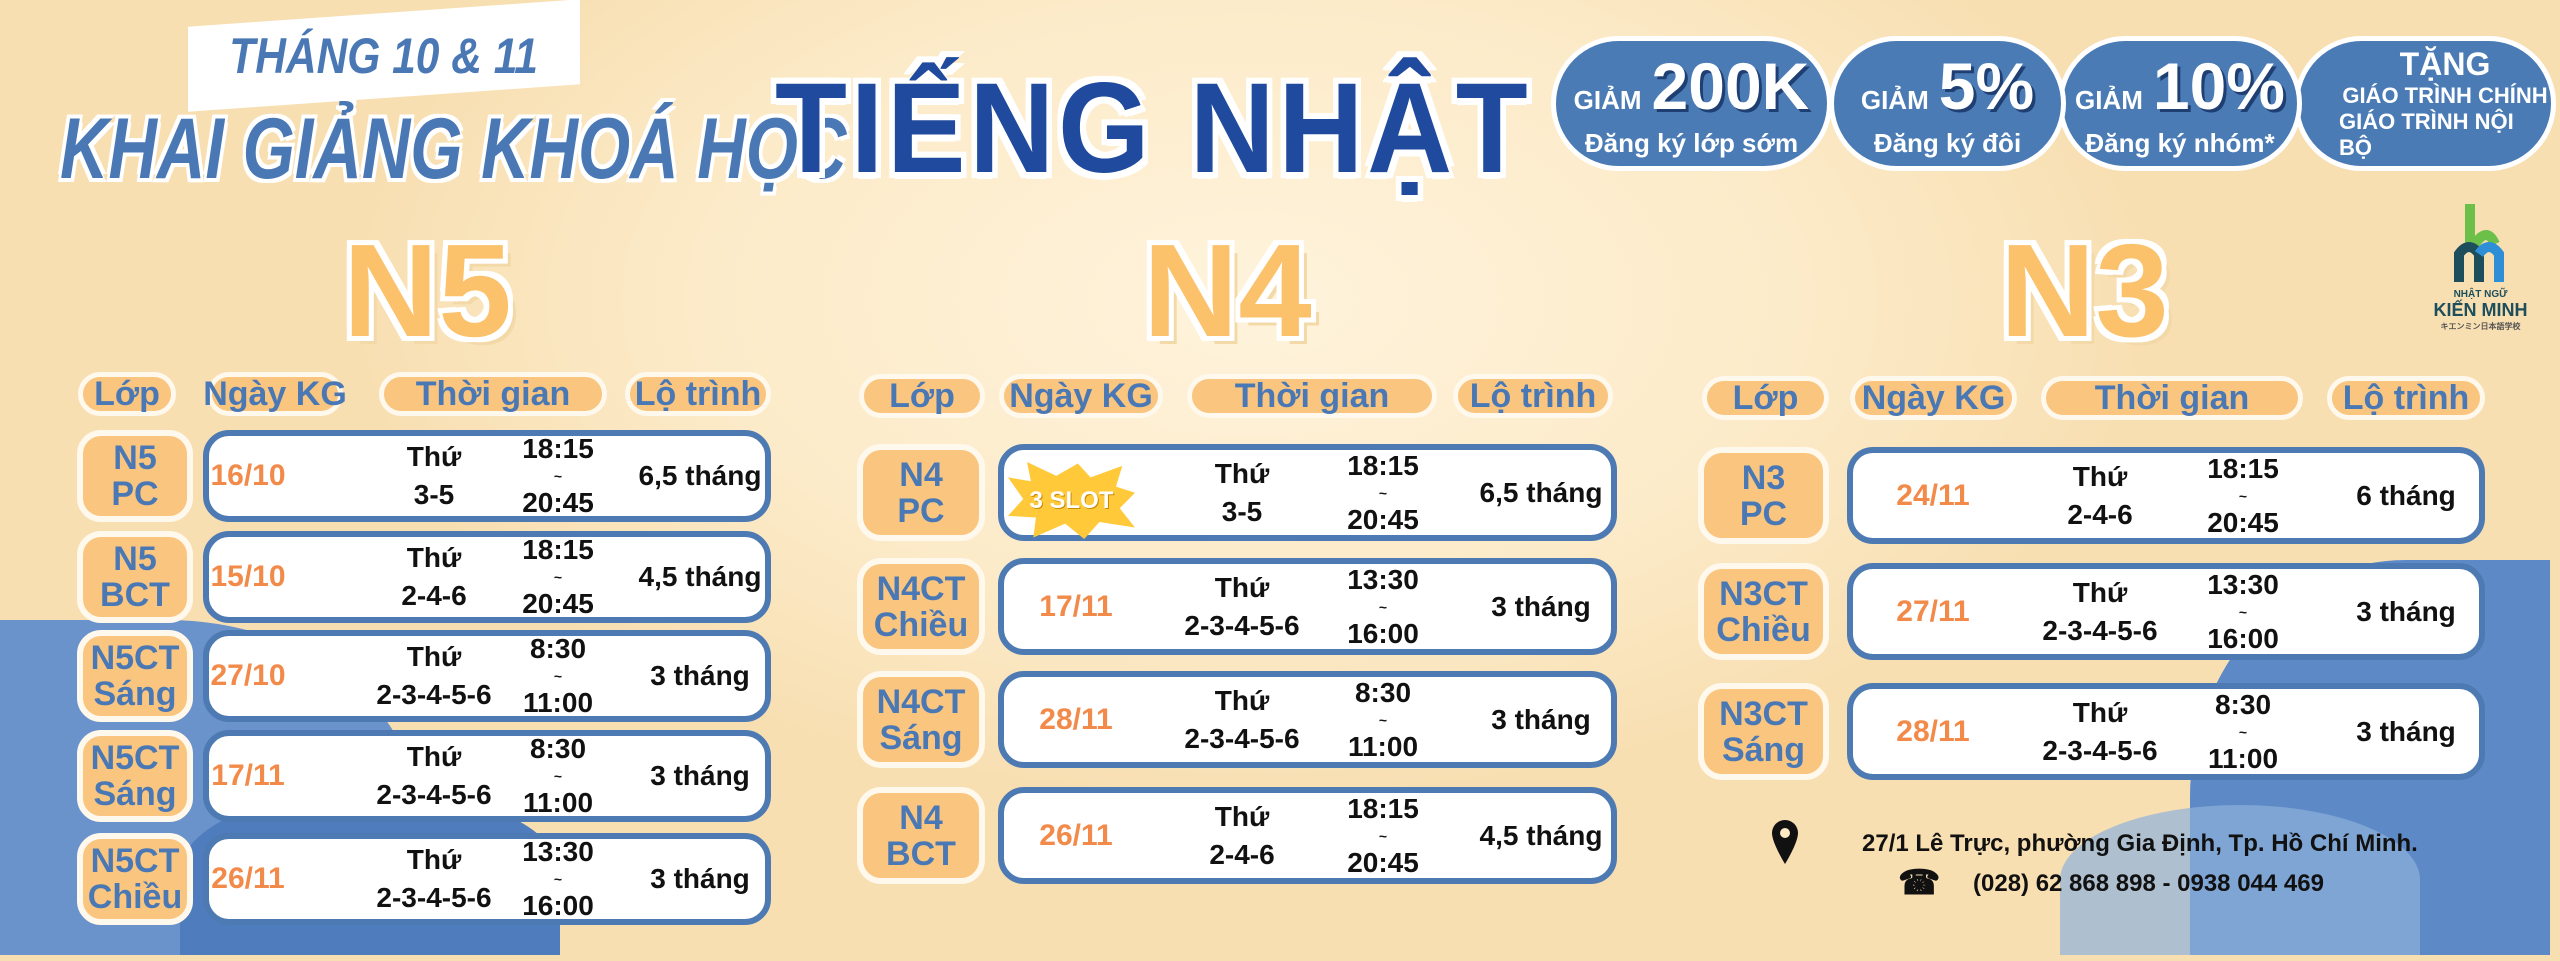  Describe the element at coordinates (2166, 495) in the screenshot. I see `schedule-row: 24/11 Thứ 2-4-6 18:15 ~20:45 6 tháng` at that location.